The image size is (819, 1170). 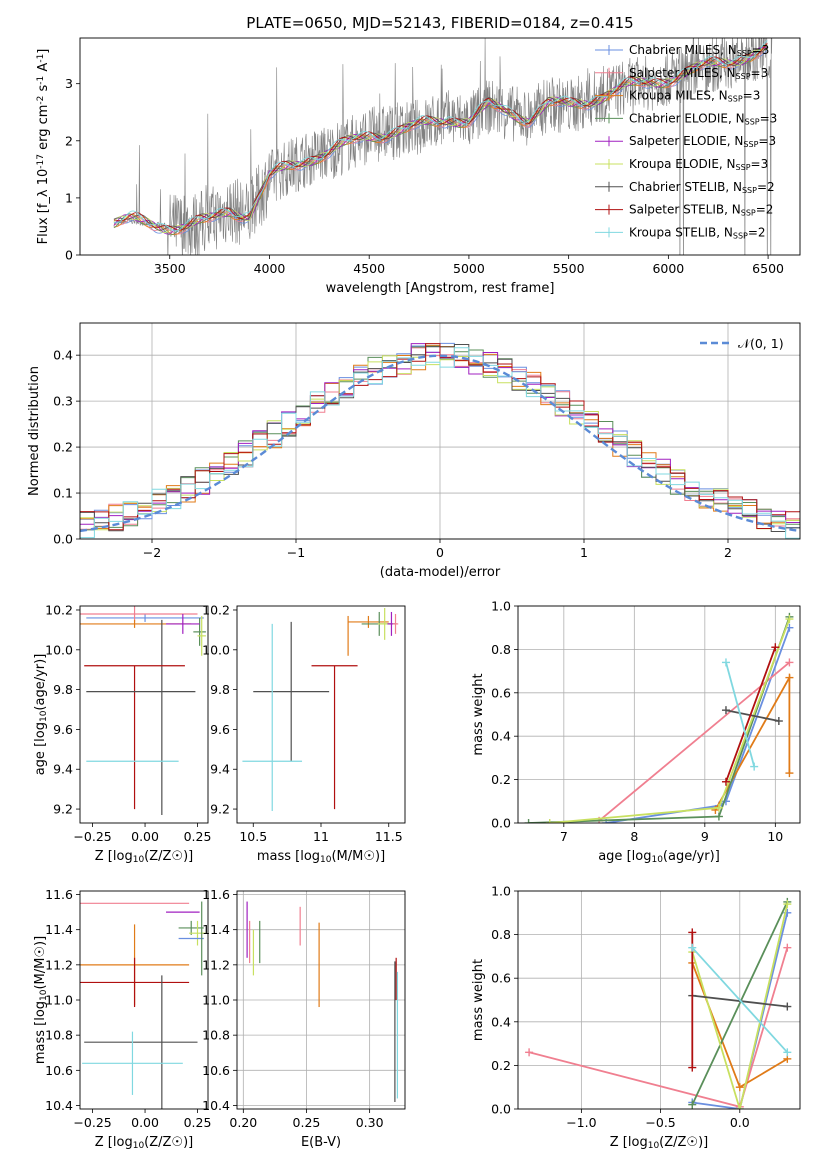 What do you see at coordinates (69, 255) in the screenshot?
I see `y-tick-label: 0` at bounding box center [69, 255].